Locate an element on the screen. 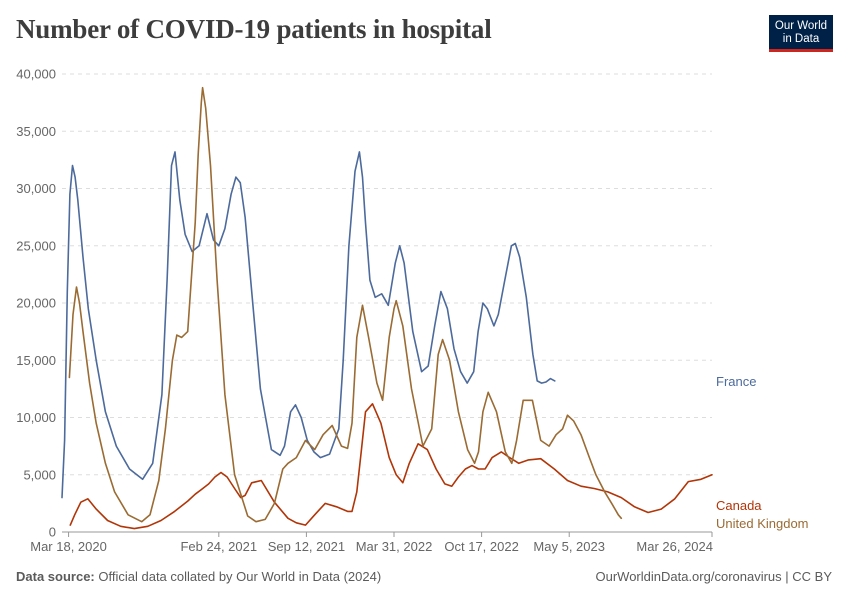 This screenshot has width=850, height=600. x-tick-label: Mar 18, 2020 is located at coordinates (68, 546).